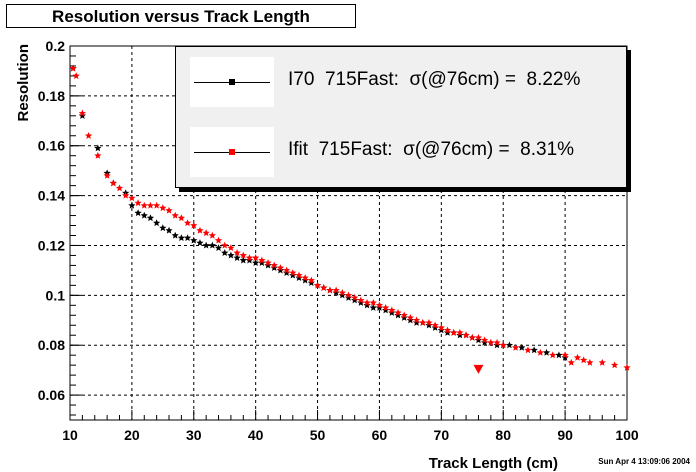 The height and width of the screenshot is (472, 696). Describe the element at coordinates (478, 369) in the screenshot. I see `annotation-marker` at that location.